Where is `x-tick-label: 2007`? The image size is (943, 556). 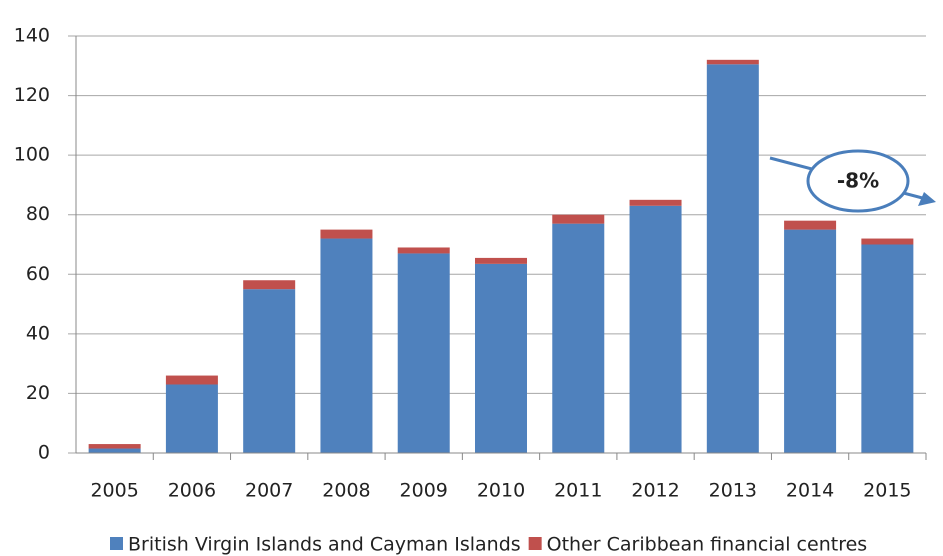 x-tick-label: 2007 is located at coordinates (269, 491).